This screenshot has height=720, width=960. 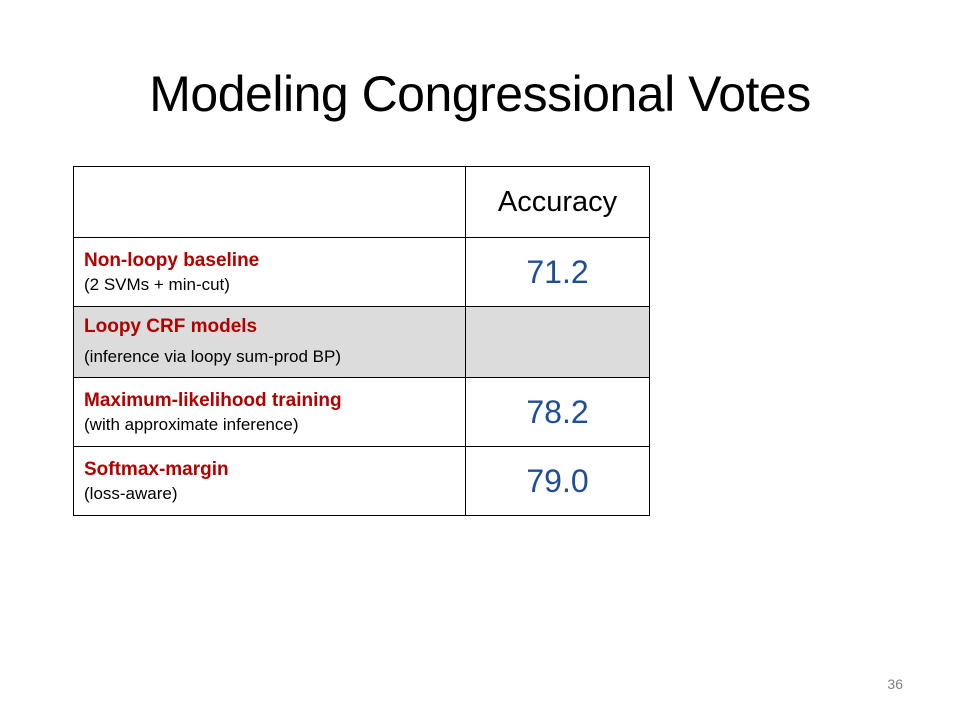 I want to click on method-name: Non-loopy baseline, so click(x=172, y=260).